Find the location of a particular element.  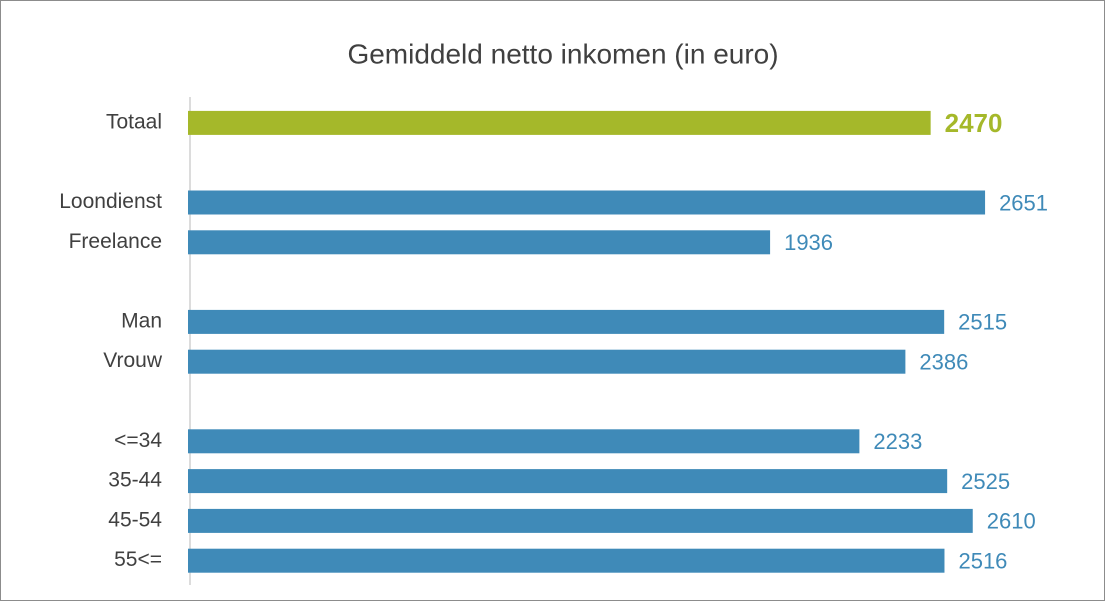

category-label: Man is located at coordinates (141, 320).